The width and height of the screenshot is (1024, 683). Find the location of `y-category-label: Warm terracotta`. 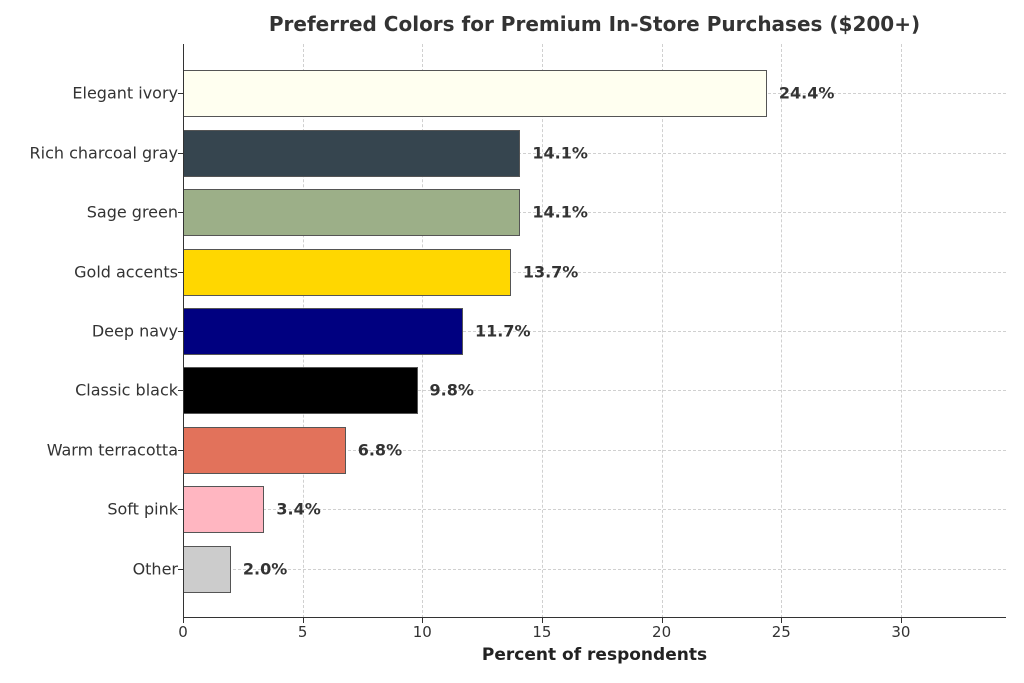

y-category-label: Warm terracotta is located at coordinates (112, 450).